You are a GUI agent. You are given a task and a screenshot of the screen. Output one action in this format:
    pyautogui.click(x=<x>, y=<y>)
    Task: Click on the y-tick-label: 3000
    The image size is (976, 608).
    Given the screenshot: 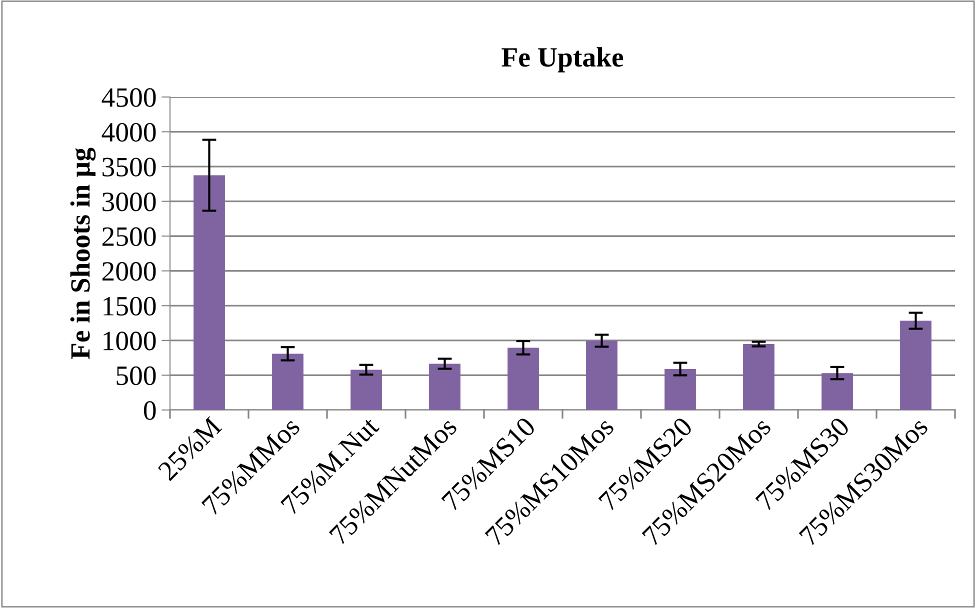 What is the action you would take?
    pyautogui.click(x=129, y=202)
    